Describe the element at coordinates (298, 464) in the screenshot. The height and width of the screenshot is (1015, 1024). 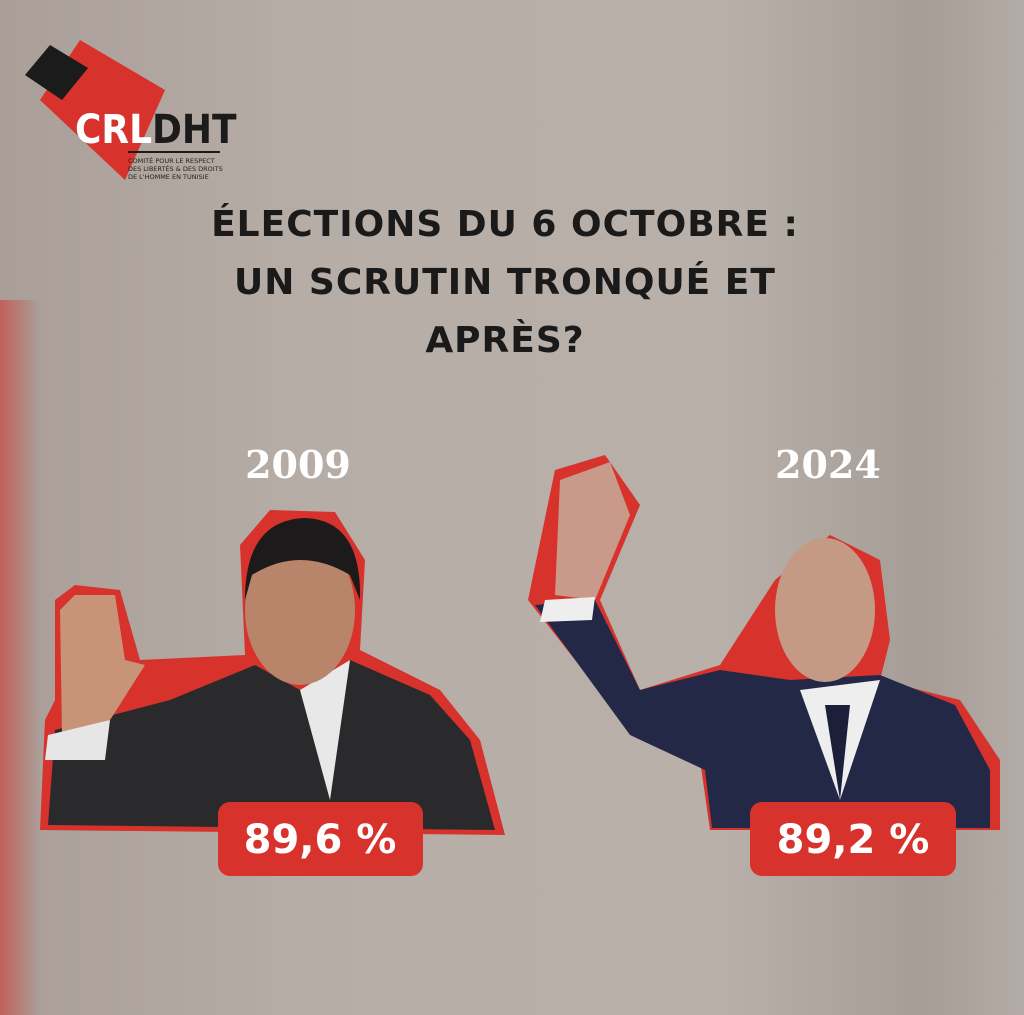
I see `year: 2009` at that location.